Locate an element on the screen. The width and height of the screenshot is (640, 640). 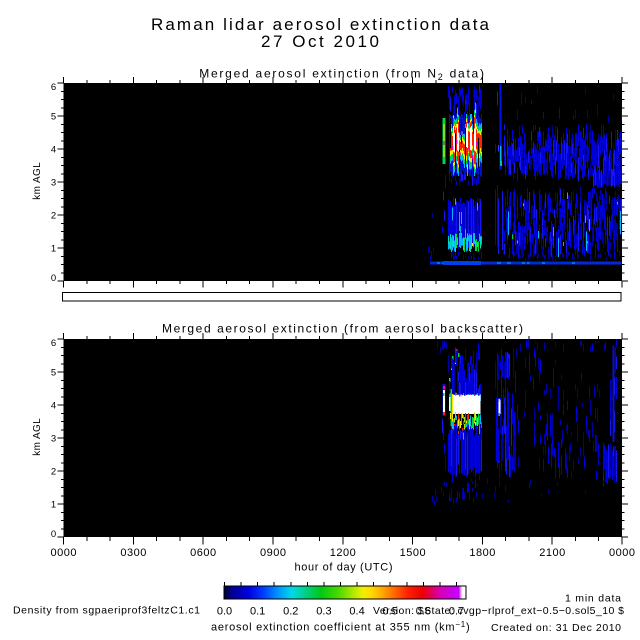
svg-text: 0900 is located at coordinates (273, 553).